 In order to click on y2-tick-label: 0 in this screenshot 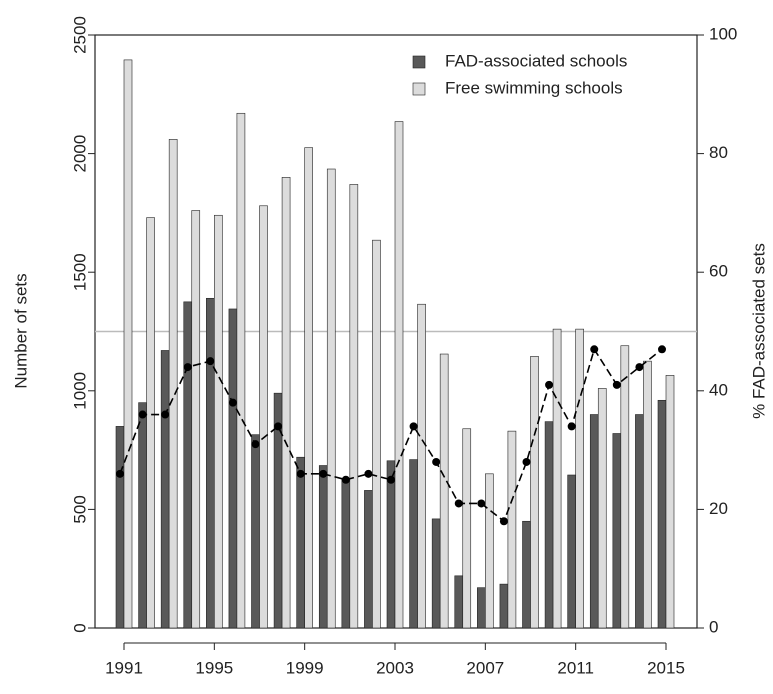, I will do `click(713, 626)`.